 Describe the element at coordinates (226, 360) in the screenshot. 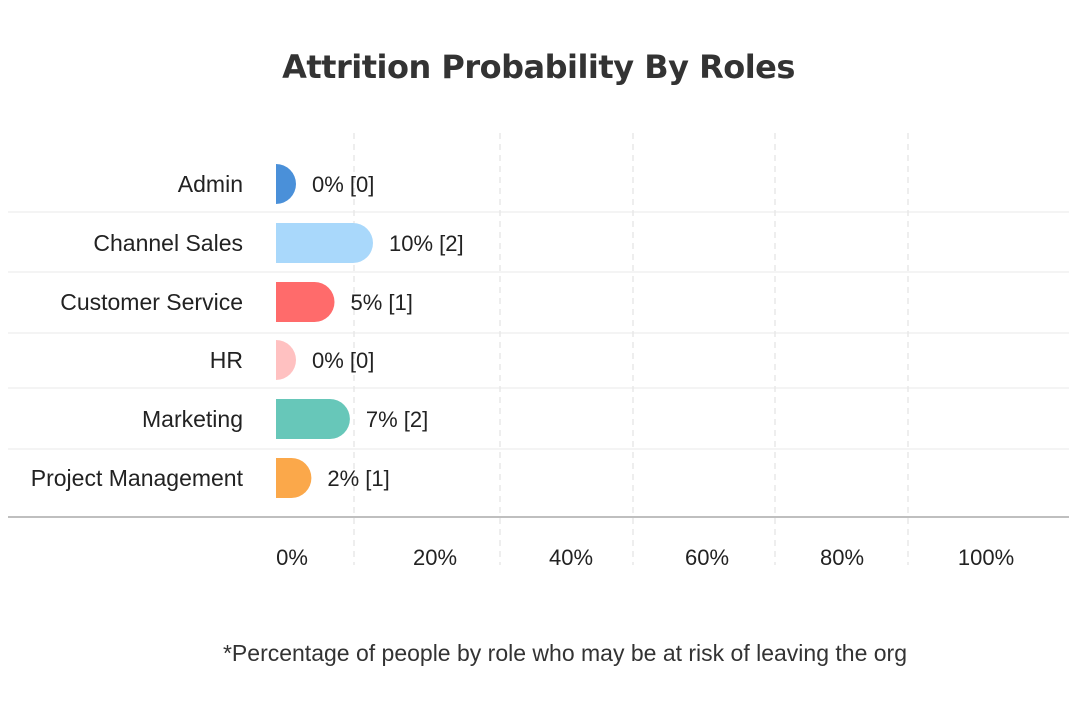

I see `category-label: HR` at that location.